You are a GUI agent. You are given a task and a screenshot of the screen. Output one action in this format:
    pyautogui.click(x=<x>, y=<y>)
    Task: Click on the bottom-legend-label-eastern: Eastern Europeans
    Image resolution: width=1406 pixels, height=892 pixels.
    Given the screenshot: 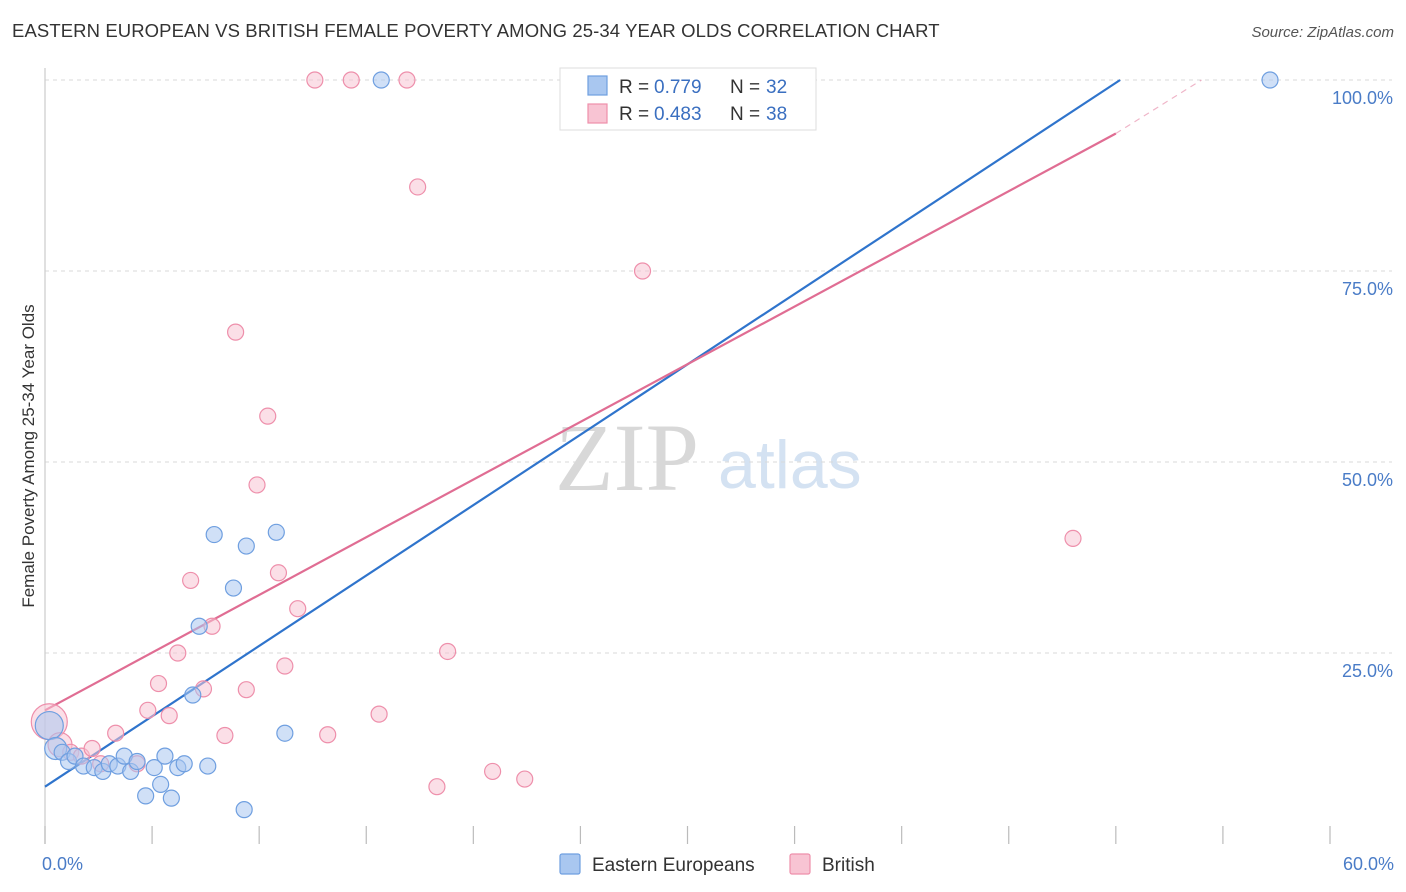 What is the action you would take?
    pyautogui.click(x=673, y=865)
    